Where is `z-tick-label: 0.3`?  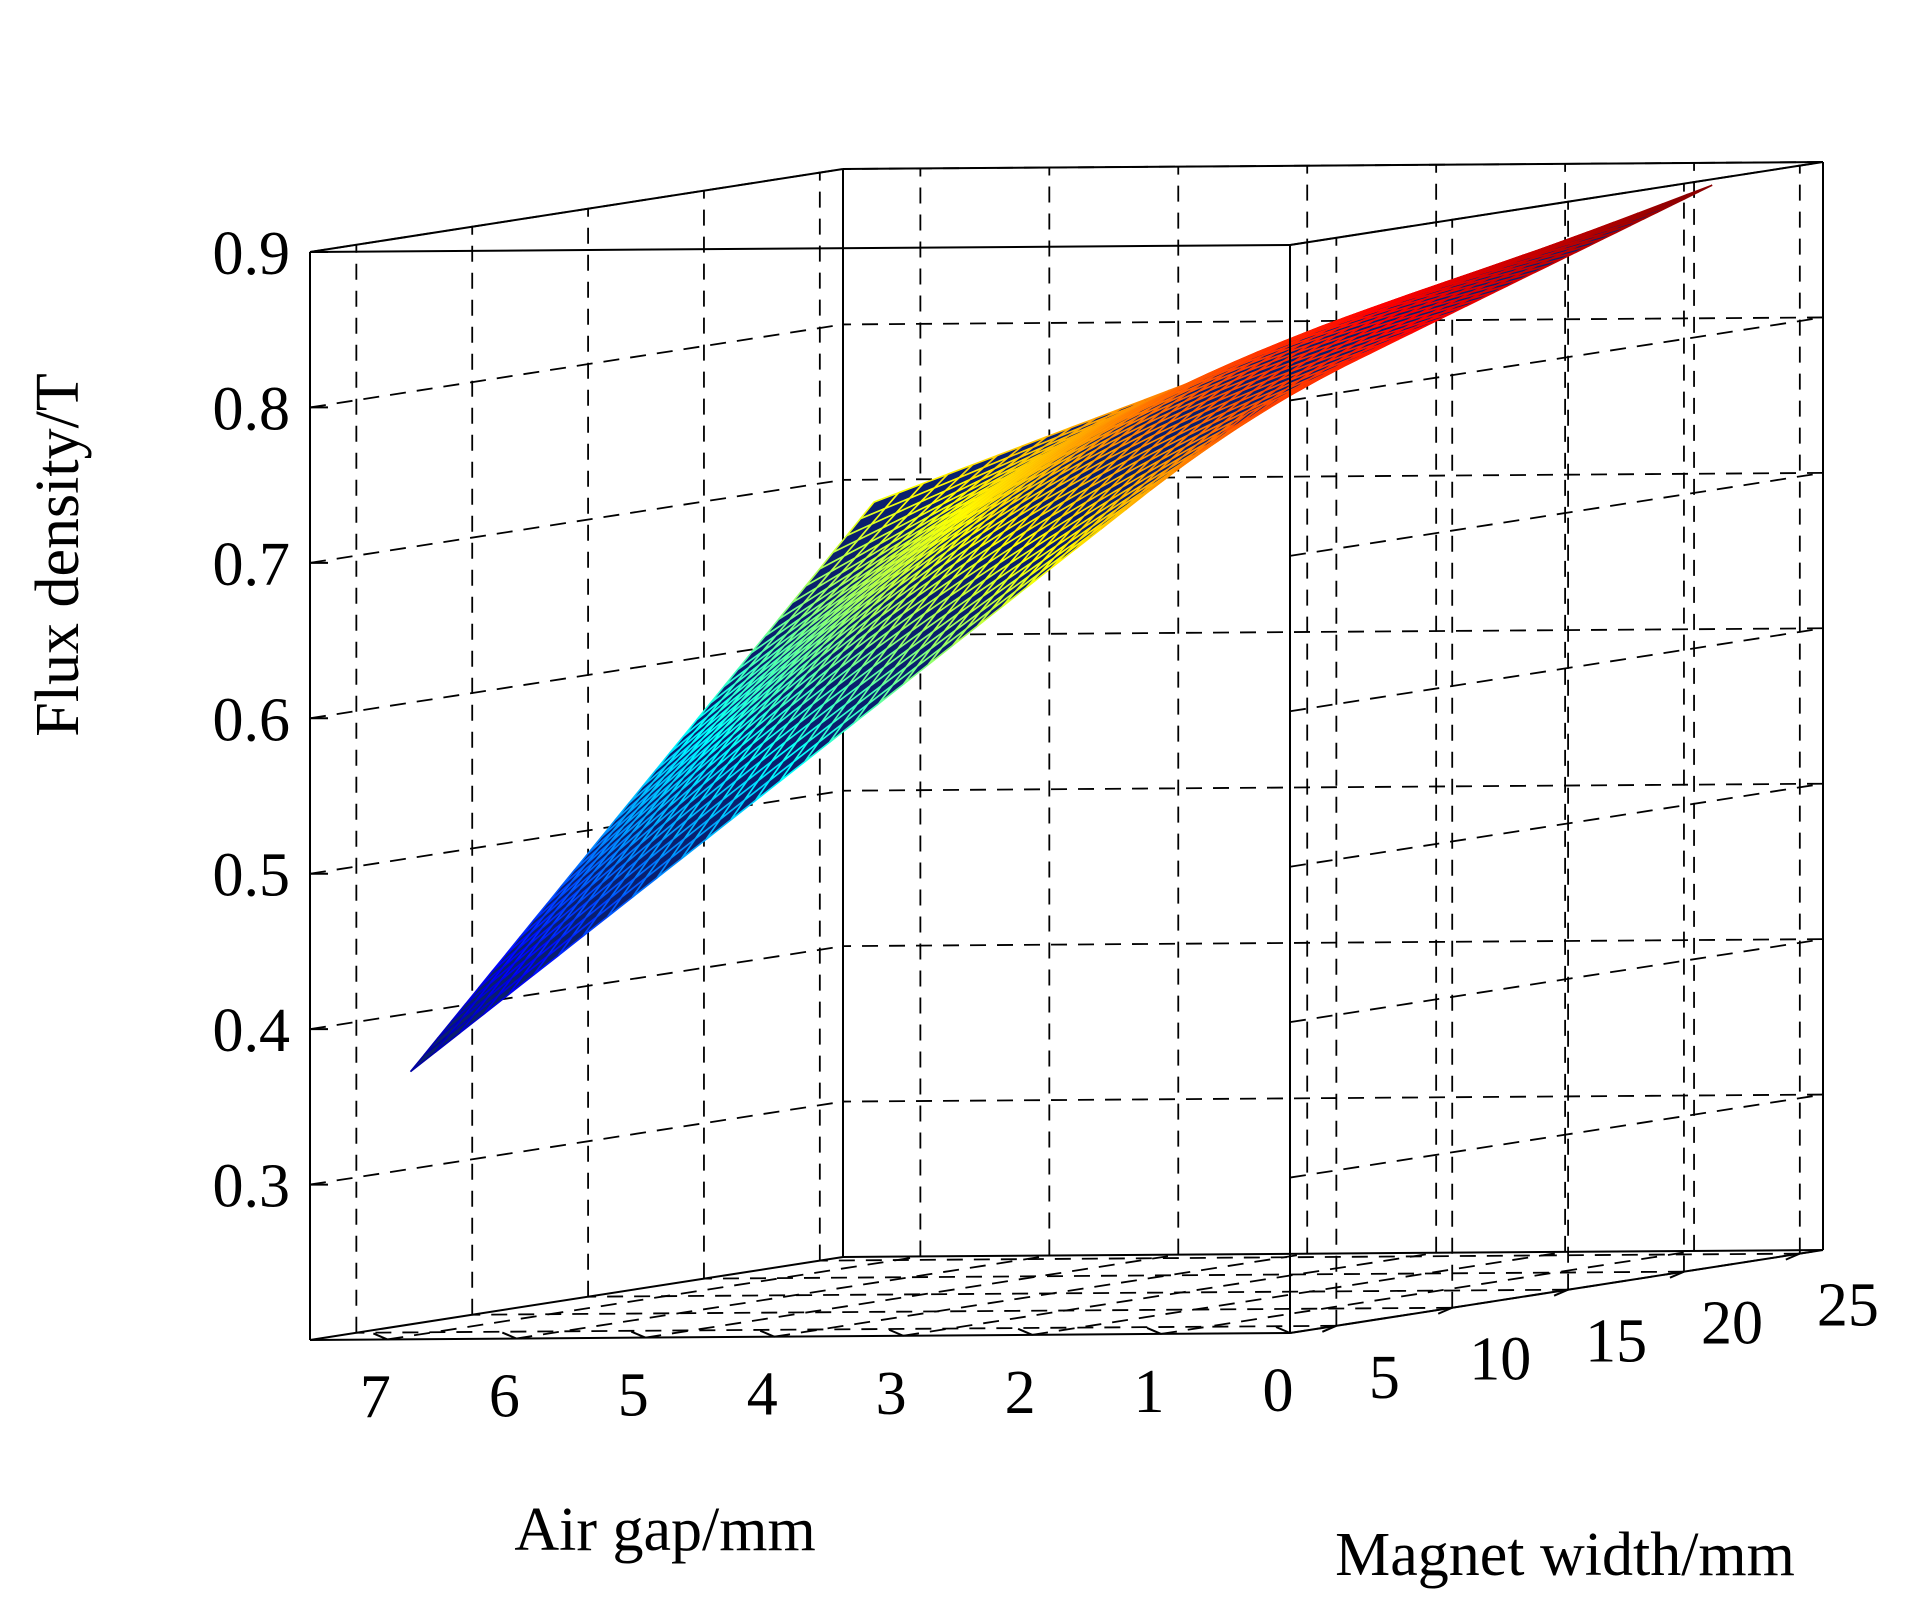
z-tick-label: 0.3 is located at coordinates (252, 1187).